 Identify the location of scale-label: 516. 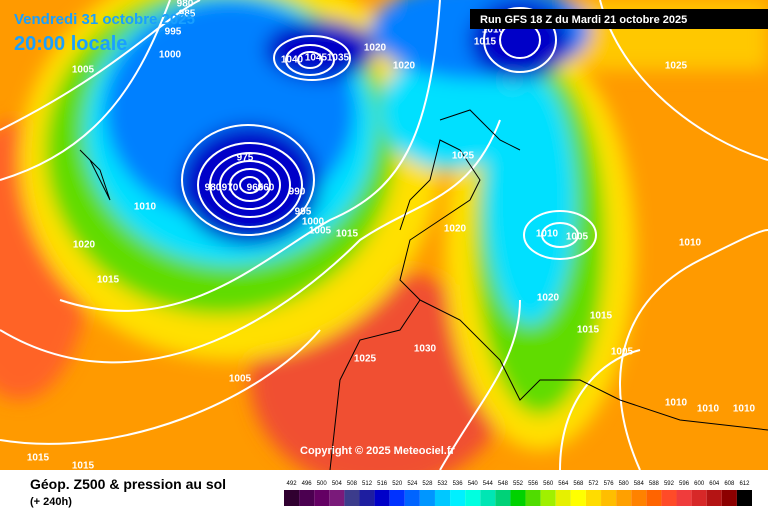
(382, 484).